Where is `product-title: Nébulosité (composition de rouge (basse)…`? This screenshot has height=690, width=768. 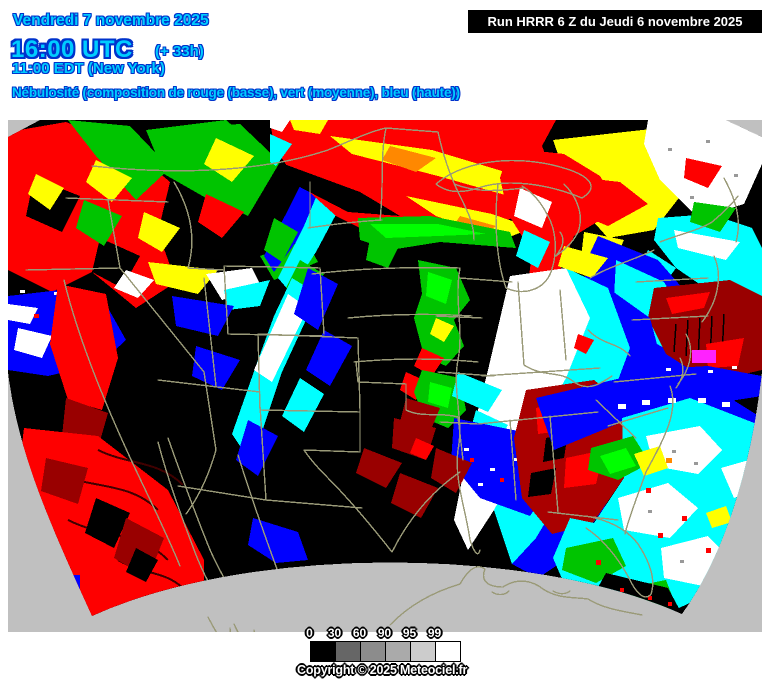 product-title: Nébulosité (composition de rouge (basse)… is located at coordinates (236, 92).